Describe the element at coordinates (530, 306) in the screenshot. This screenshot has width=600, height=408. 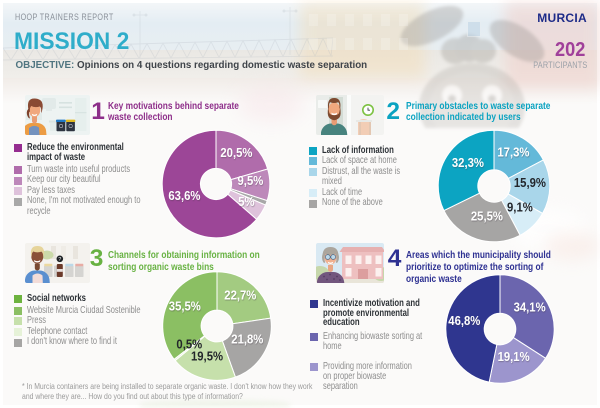
I see `svg-text: 34,1%` at that location.